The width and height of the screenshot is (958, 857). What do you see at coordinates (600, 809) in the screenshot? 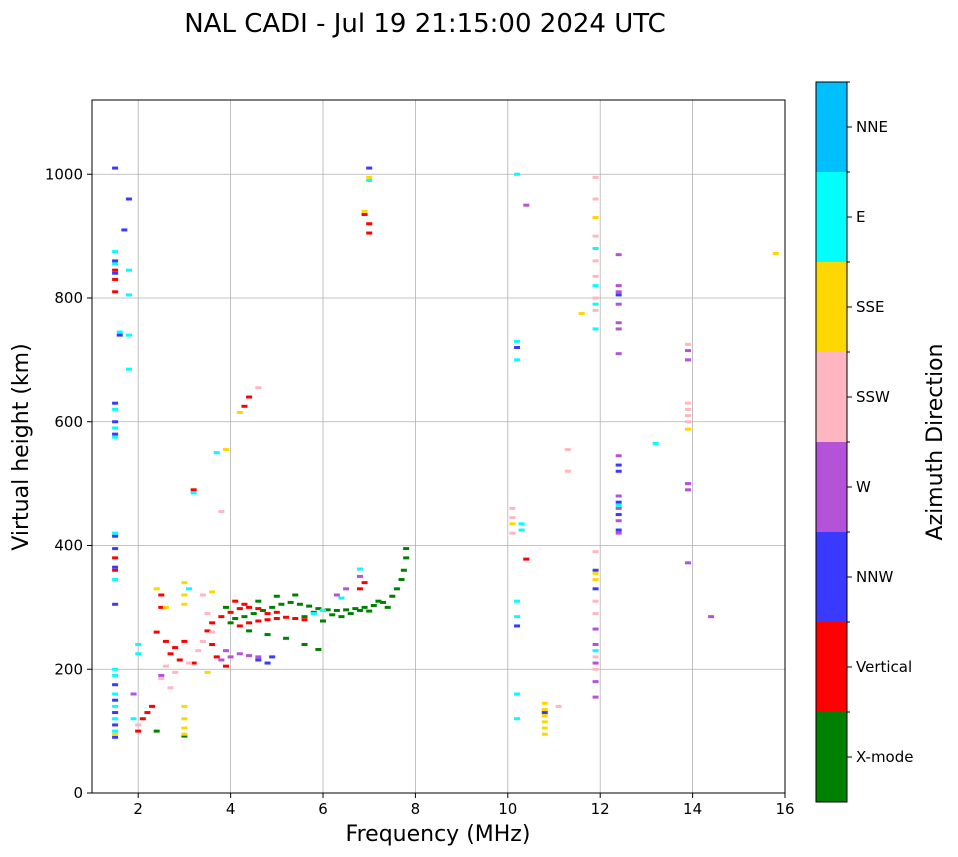
I see `x-tick-label: 12` at bounding box center [600, 809].